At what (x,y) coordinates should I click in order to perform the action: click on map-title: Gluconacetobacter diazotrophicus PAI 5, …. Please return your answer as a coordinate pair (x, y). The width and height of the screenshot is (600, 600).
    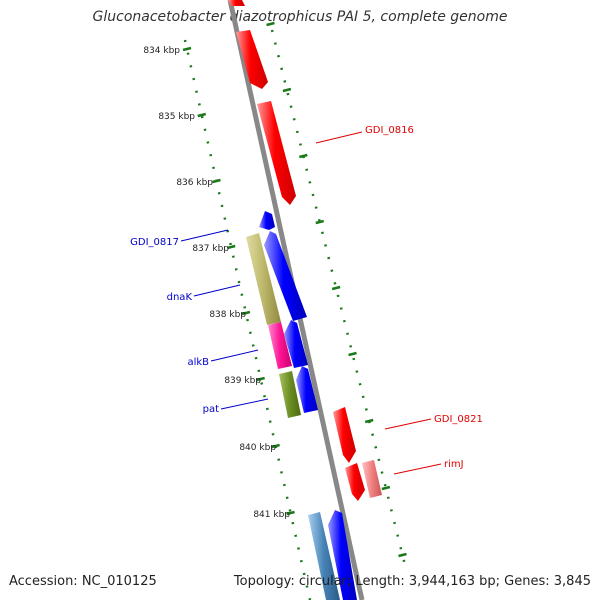
    Looking at the image, I should click on (300, 17).